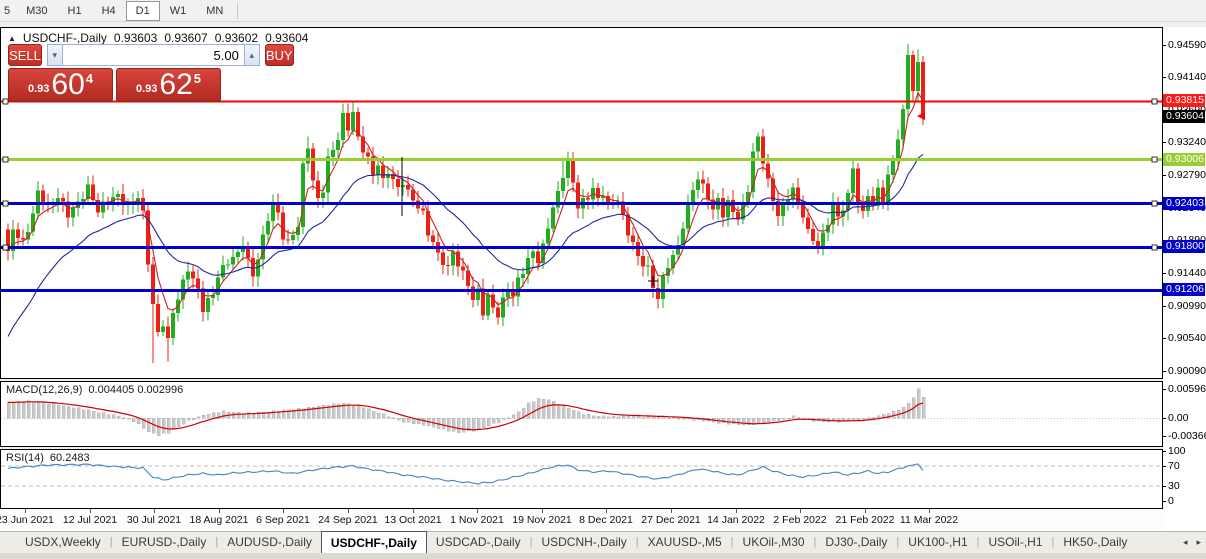 The height and width of the screenshot is (559, 1206). I want to click on symbol-tab-dj30-daily: DJ30-,Daily, so click(856, 542).